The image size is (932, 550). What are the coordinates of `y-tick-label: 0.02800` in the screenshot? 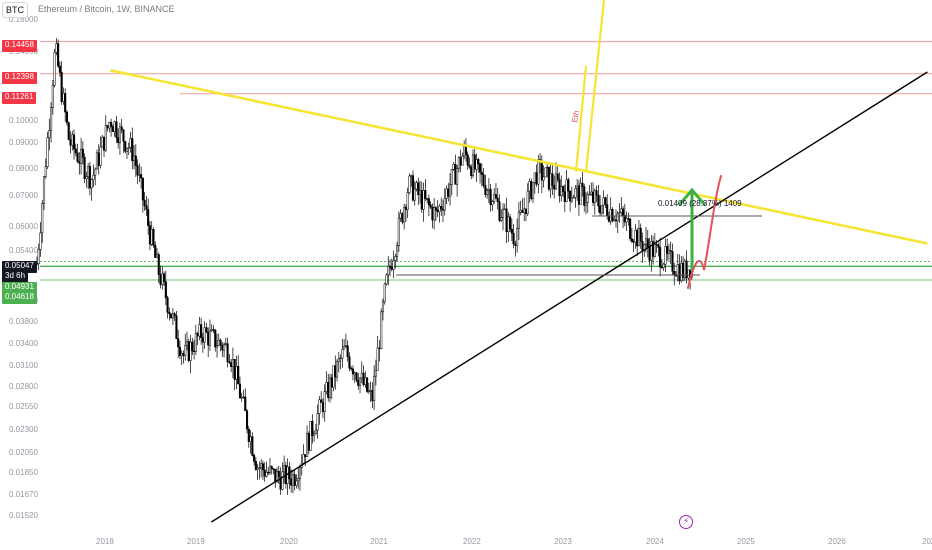 It's located at (23, 386).